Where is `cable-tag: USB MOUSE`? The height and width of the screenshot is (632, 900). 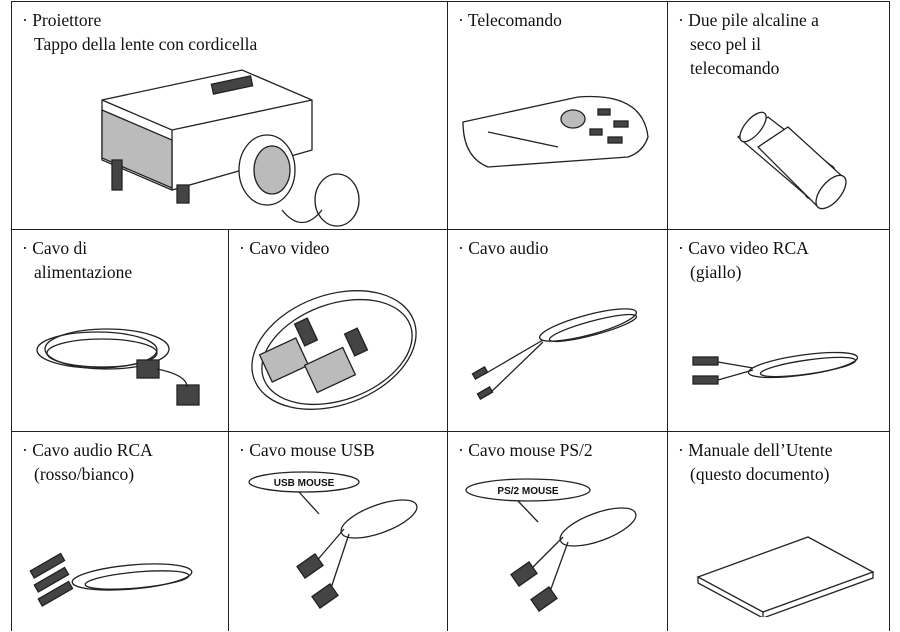 cable-tag: USB MOUSE is located at coordinates (304, 483).